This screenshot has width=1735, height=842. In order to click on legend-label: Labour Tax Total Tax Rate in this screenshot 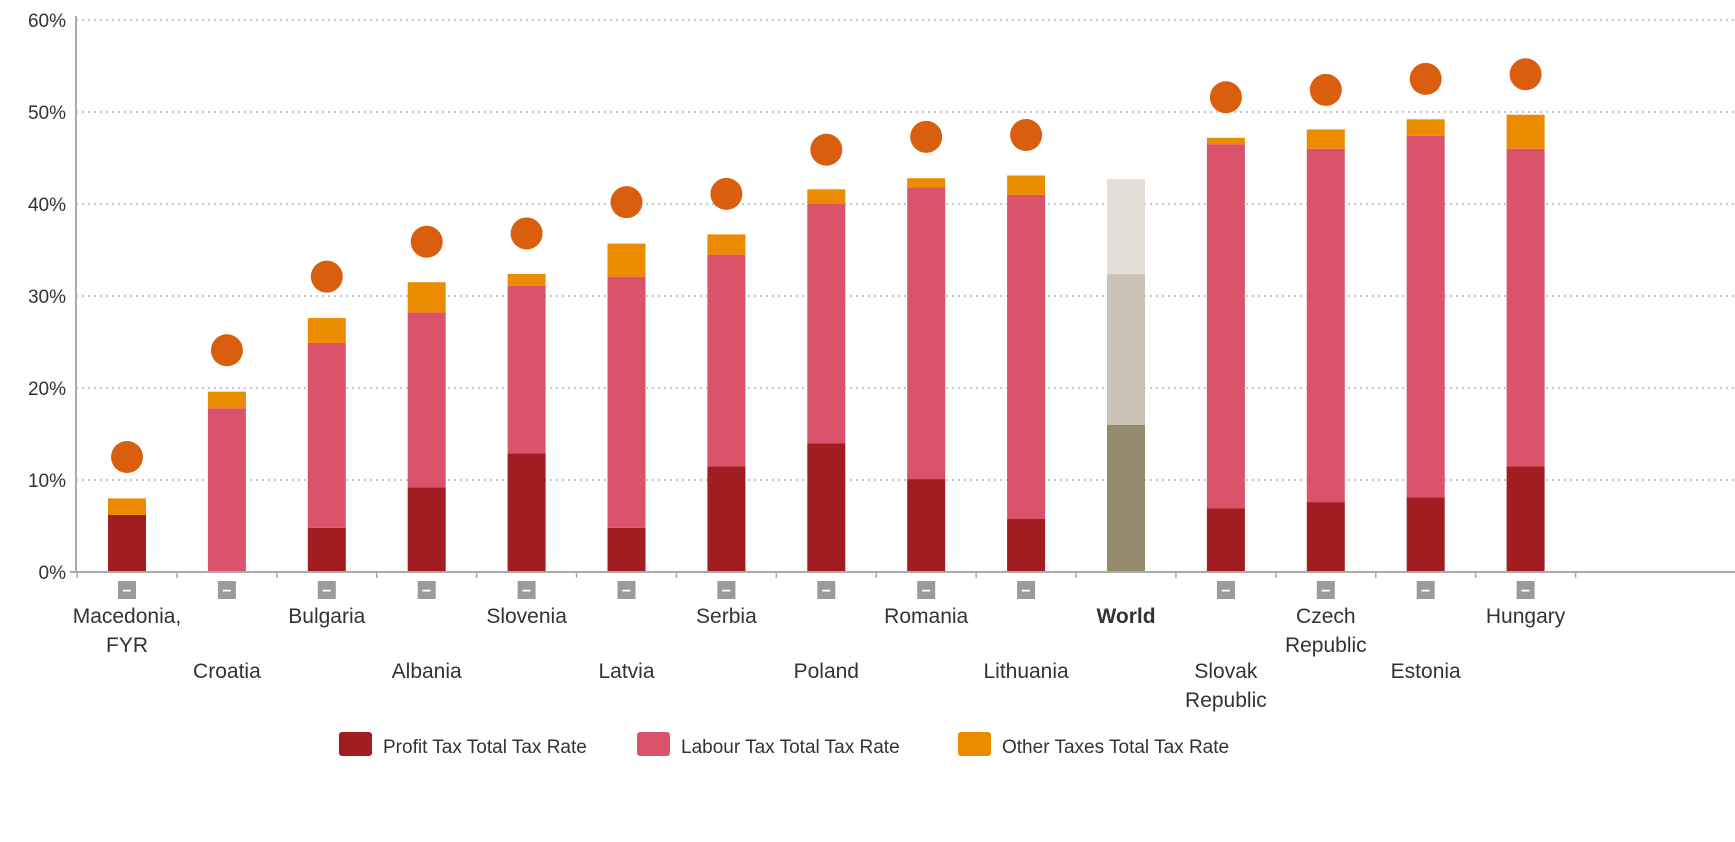, I will do `click(790, 747)`.